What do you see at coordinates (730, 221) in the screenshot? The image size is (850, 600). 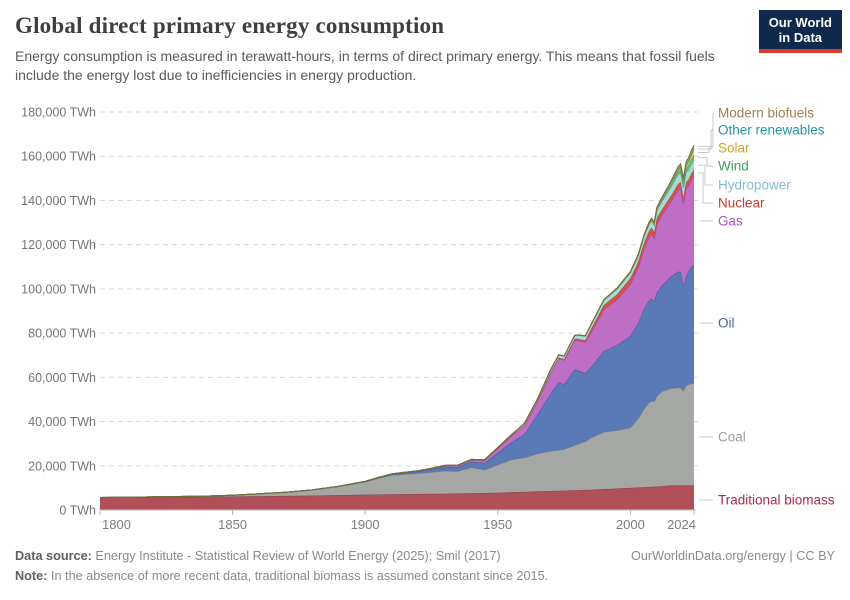 I see `legend-label-gas: Gas` at bounding box center [730, 221].